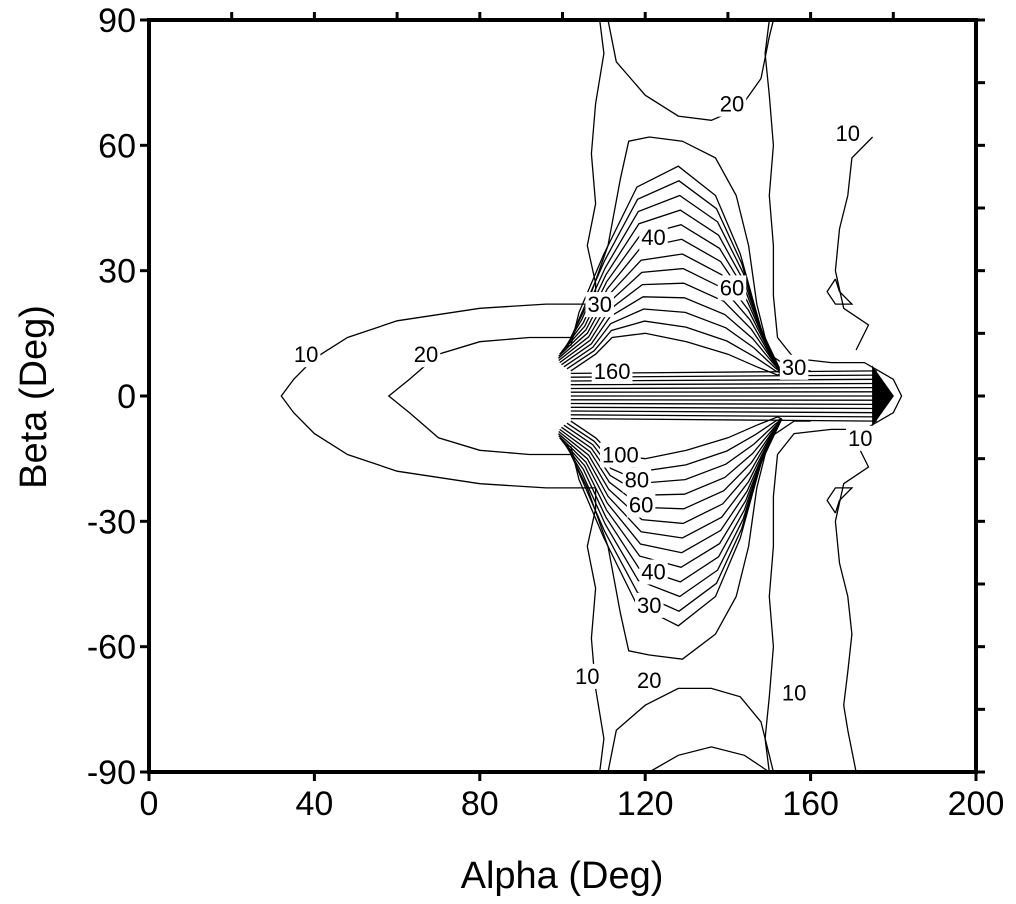 Image resolution: width=1016 pixels, height=904 pixels. I want to click on y-tick-label: -60, so click(111, 648).